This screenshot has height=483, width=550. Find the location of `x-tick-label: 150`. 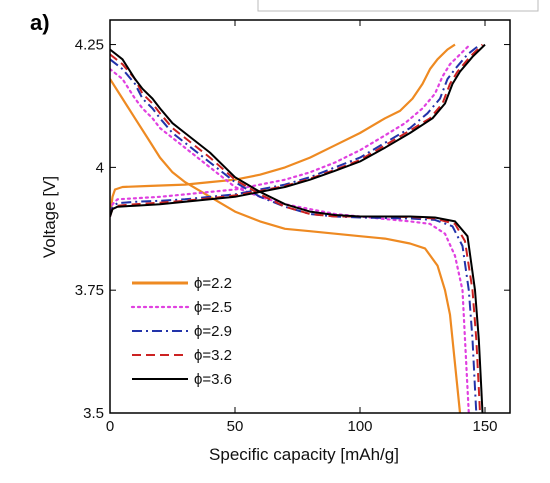

x-tick-label: 150 is located at coordinates (484, 426).